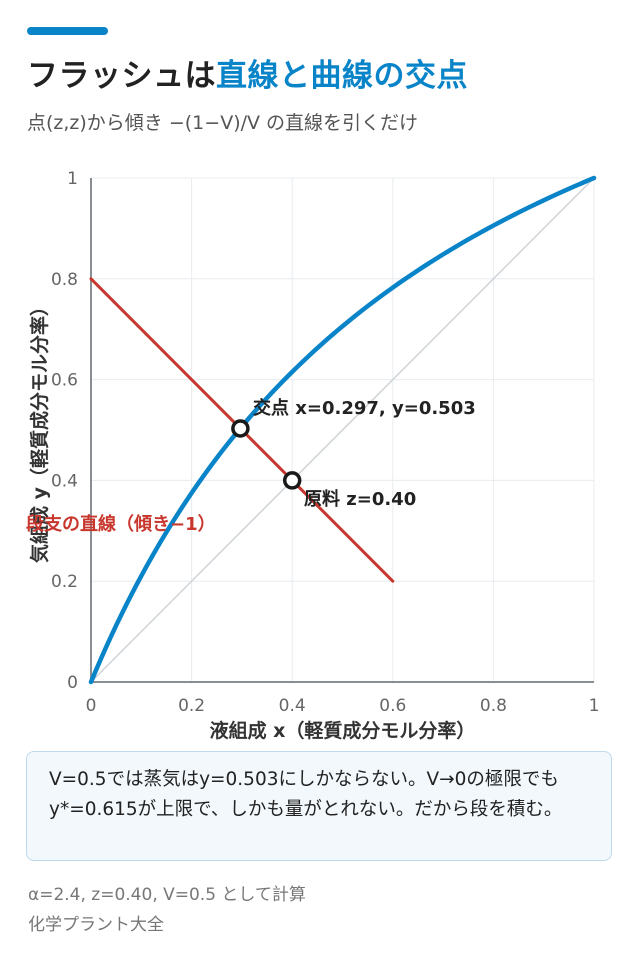 The image size is (640, 973). Describe the element at coordinates (343, 730) in the screenshot. I see `x-axis-title: 液組成 x（軽質成分モル分率）` at that location.